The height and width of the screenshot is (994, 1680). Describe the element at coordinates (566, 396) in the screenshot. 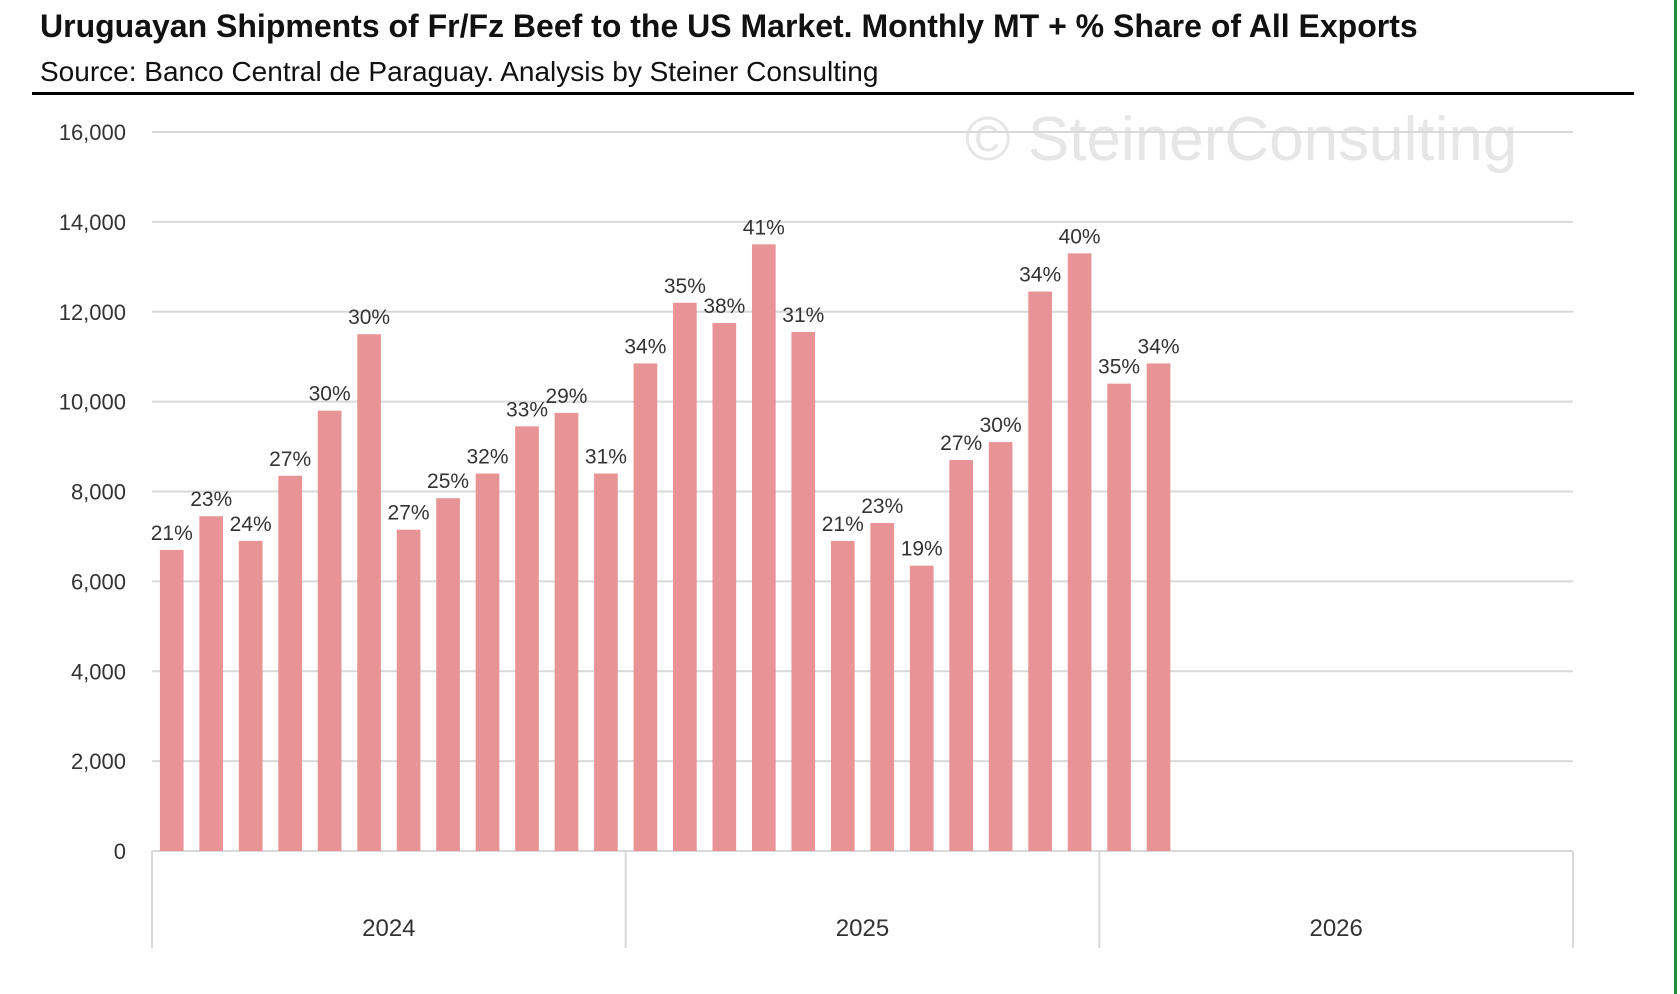

I see `bar-data-label: 29%` at that location.